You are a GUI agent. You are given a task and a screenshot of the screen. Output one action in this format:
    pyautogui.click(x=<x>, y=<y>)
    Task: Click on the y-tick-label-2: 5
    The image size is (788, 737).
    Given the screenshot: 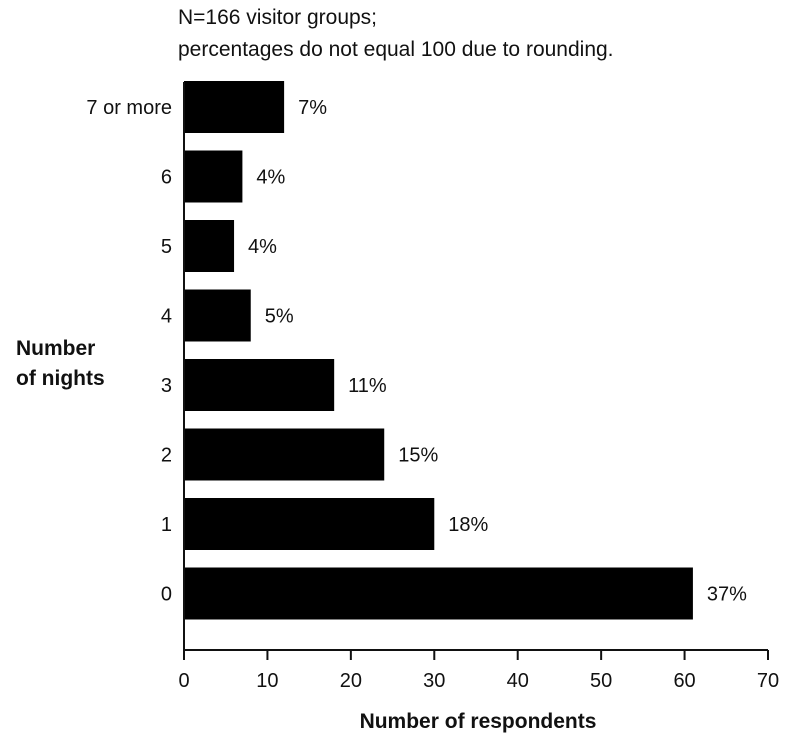 What is the action you would take?
    pyautogui.click(x=166, y=247)
    